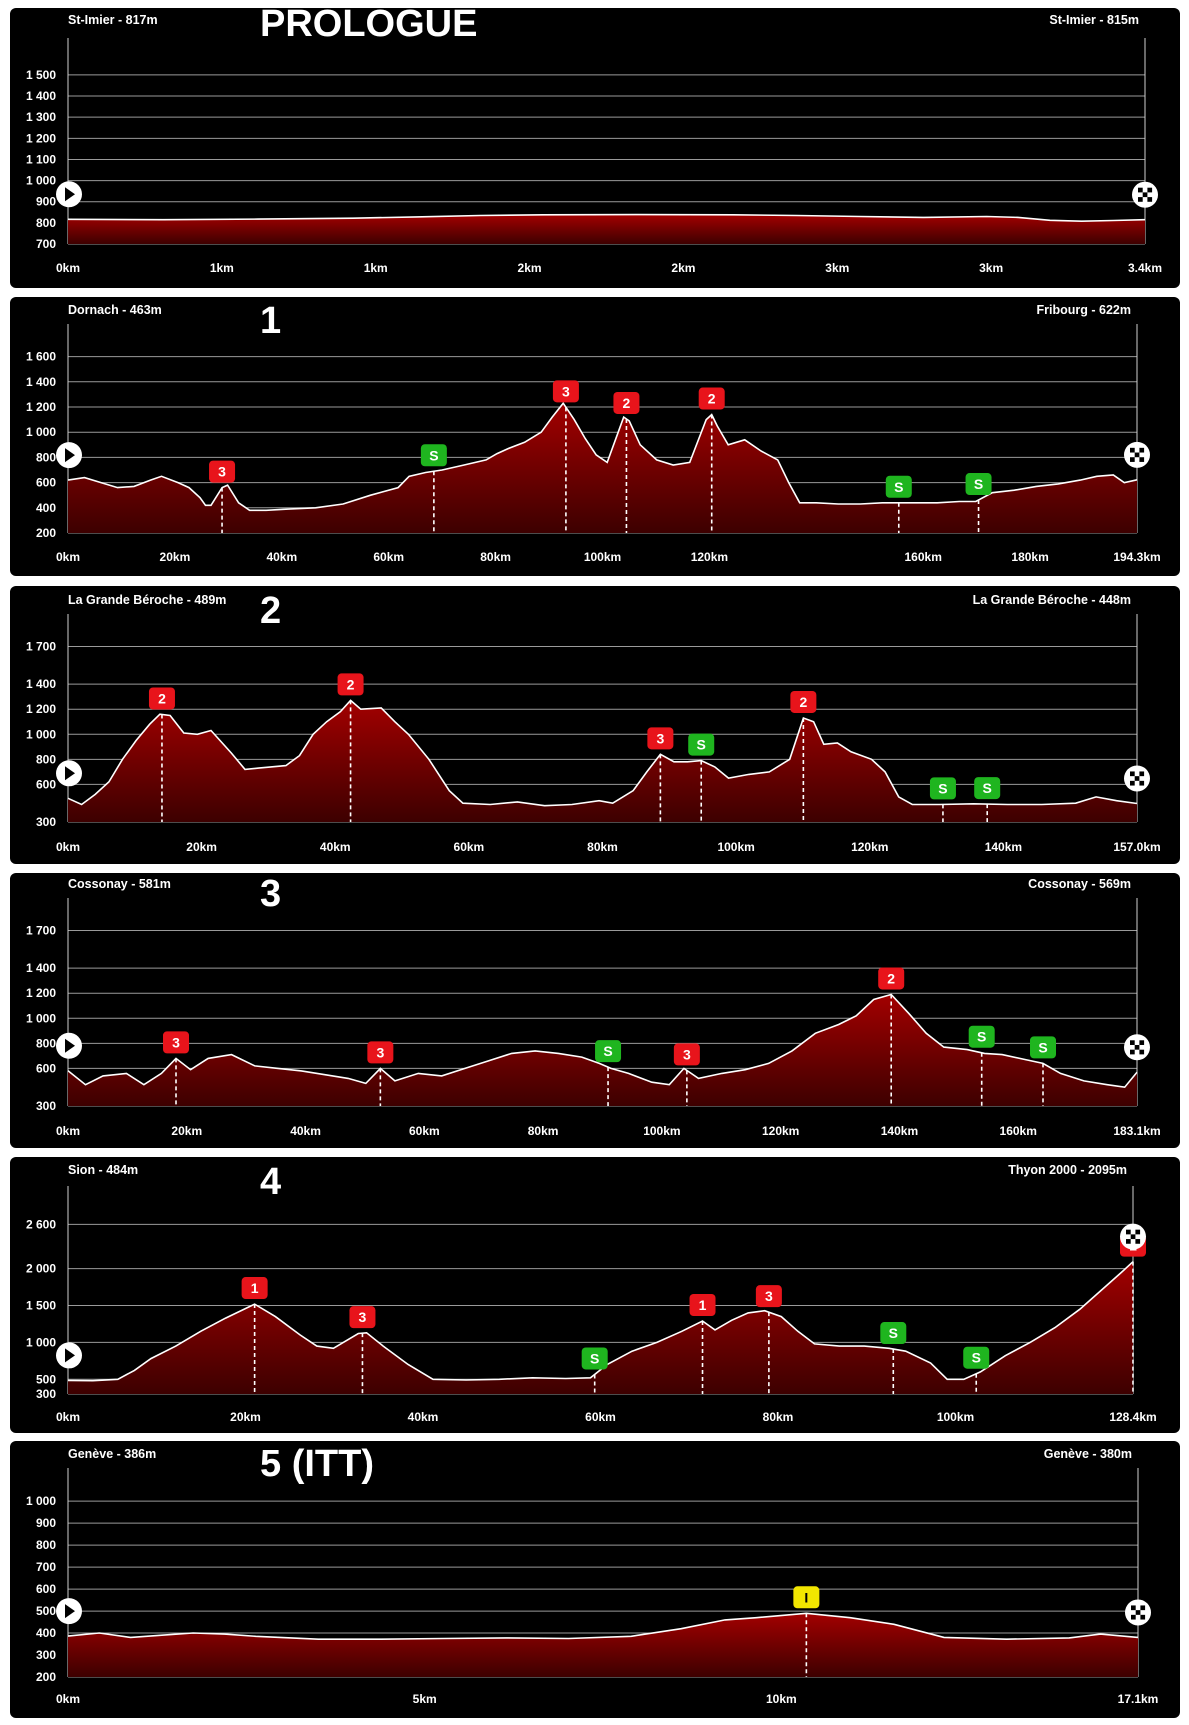 The width and height of the screenshot is (1189, 1725). What do you see at coordinates (113, 20) in the screenshot?
I see `start-location-label: St-Imier - 817m` at bounding box center [113, 20].